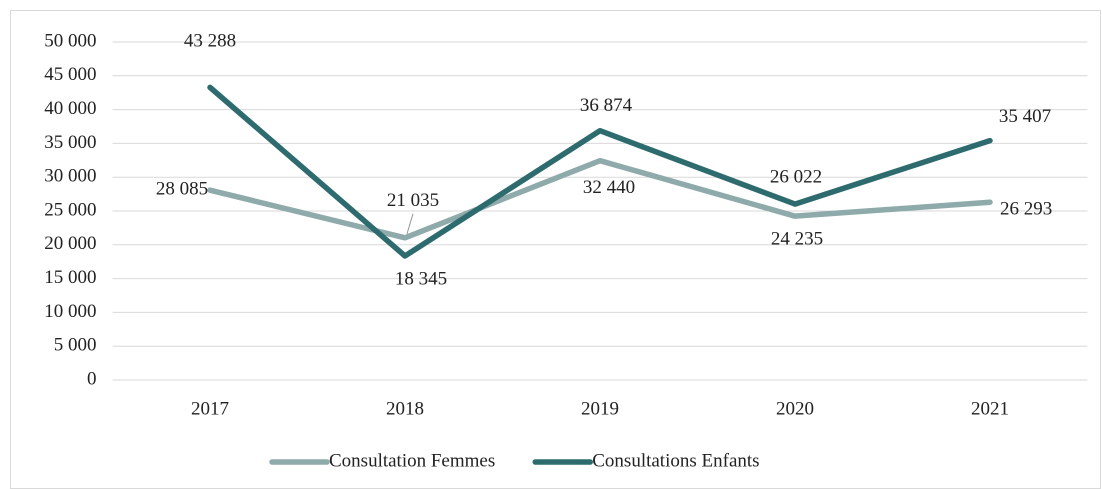  What do you see at coordinates (606, 105) in the screenshot?
I see `data-label: 36 874` at bounding box center [606, 105].